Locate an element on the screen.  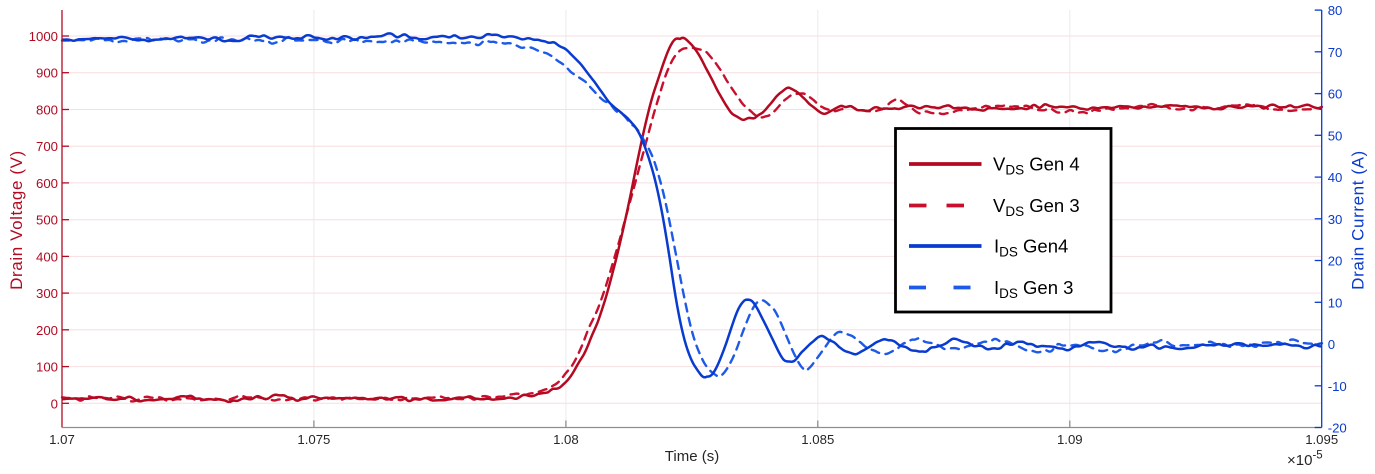
svg-text: 900 is located at coordinates (47, 73).